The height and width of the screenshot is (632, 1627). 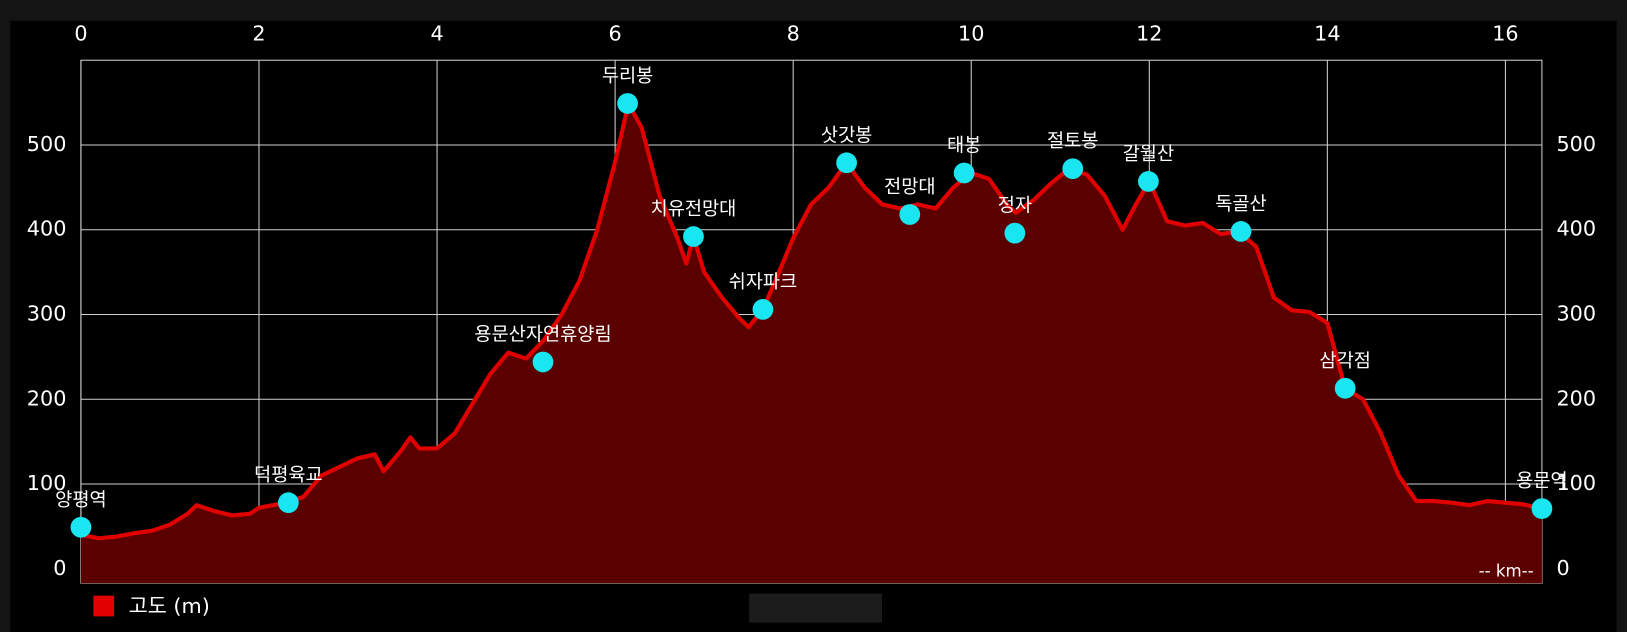 What do you see at coordinates (971, 33) in the screenshot?
I see `x-tick-label: 10` at bounding box center [971, 33].